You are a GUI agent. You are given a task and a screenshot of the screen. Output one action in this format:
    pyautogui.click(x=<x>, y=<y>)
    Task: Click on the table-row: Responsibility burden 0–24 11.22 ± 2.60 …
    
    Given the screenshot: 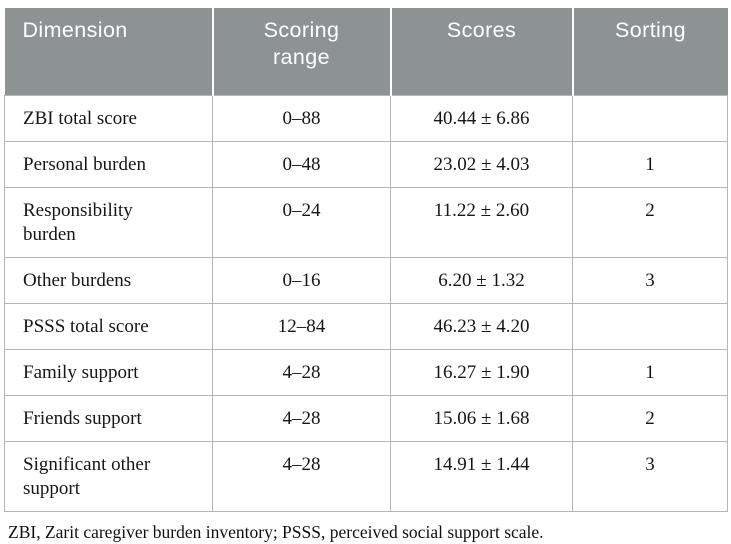 What is the action you would take?
    pyautogui.click(x=366, y=222)
    